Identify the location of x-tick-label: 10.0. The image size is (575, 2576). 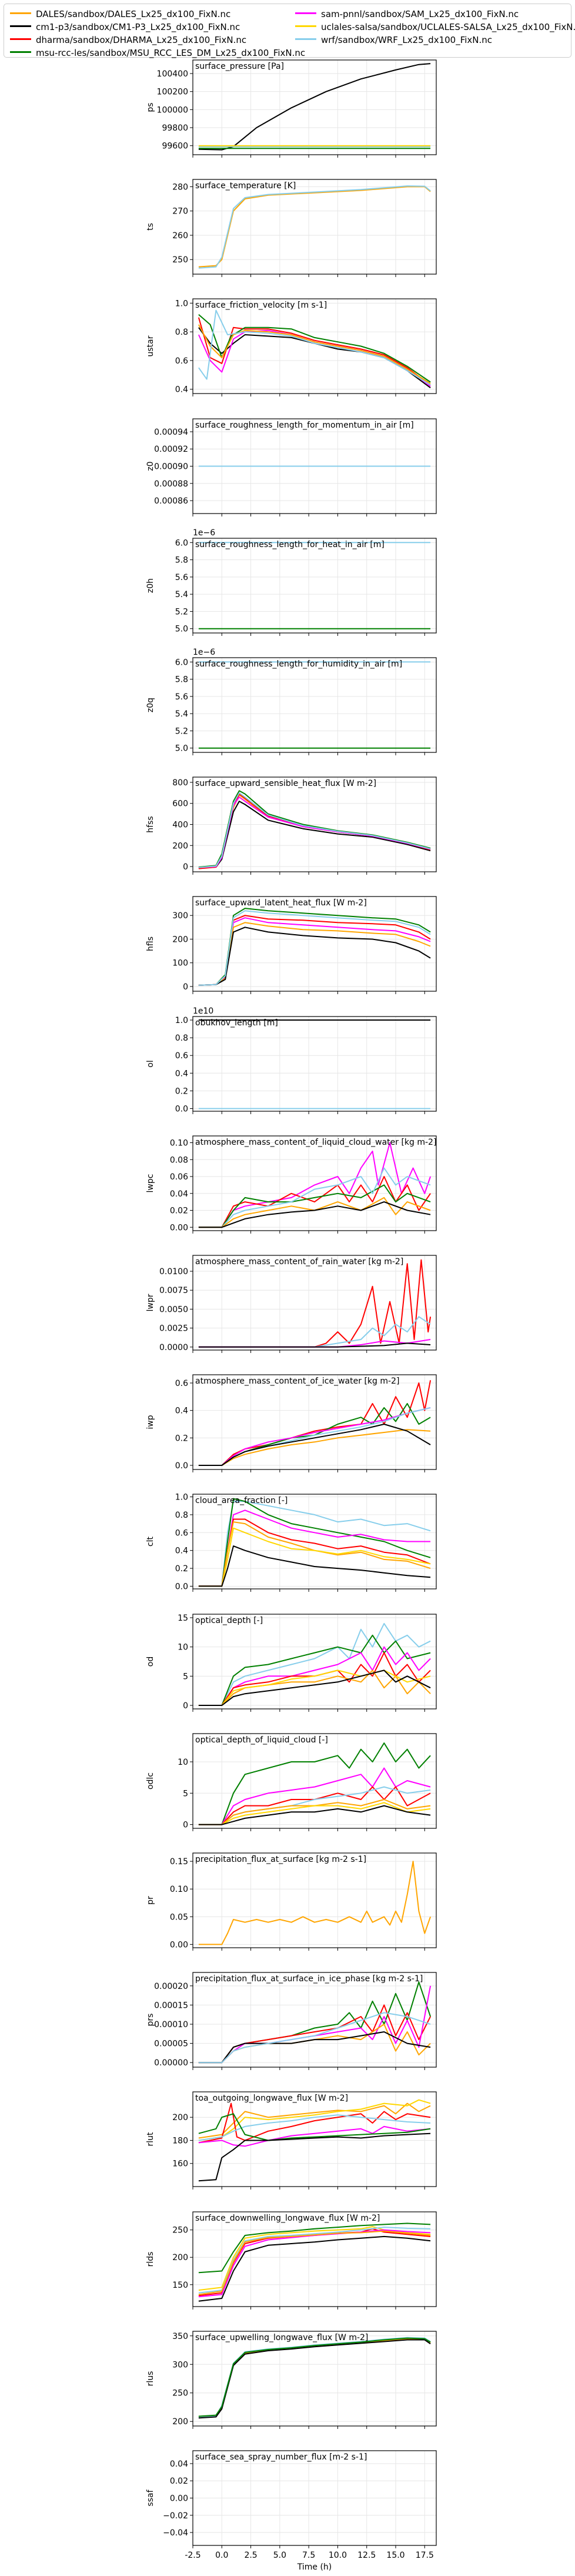
(338, 2555).